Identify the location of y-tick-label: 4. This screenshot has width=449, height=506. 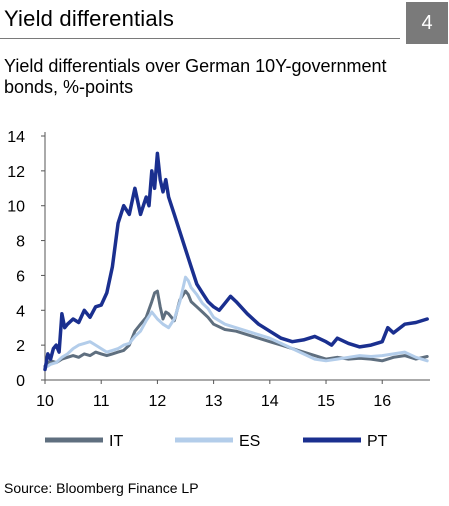
(20, 311).